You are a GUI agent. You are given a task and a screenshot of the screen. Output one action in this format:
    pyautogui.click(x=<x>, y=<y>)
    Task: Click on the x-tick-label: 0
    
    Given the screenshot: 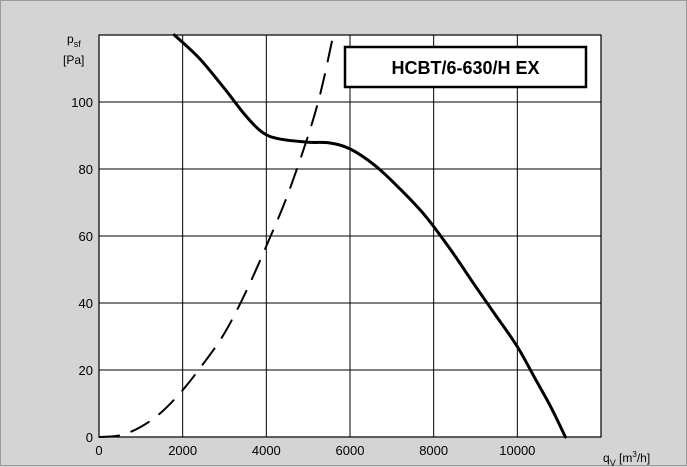 What is the action you would take?
    pyautogui.click(x=98, y=450)
    